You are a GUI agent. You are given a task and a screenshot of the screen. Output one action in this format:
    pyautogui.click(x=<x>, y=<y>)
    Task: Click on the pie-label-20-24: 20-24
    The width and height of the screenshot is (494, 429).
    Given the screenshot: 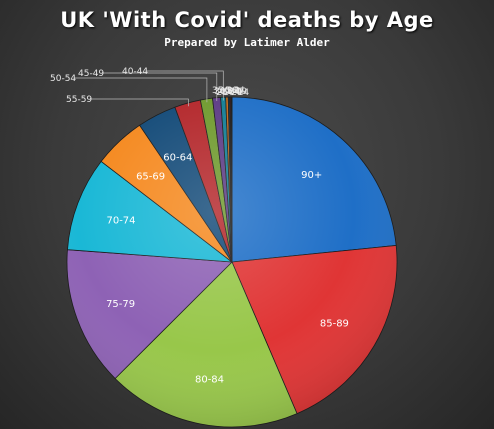 What is the action you would take?
    pyautogui.click(x=232, y=91)
    